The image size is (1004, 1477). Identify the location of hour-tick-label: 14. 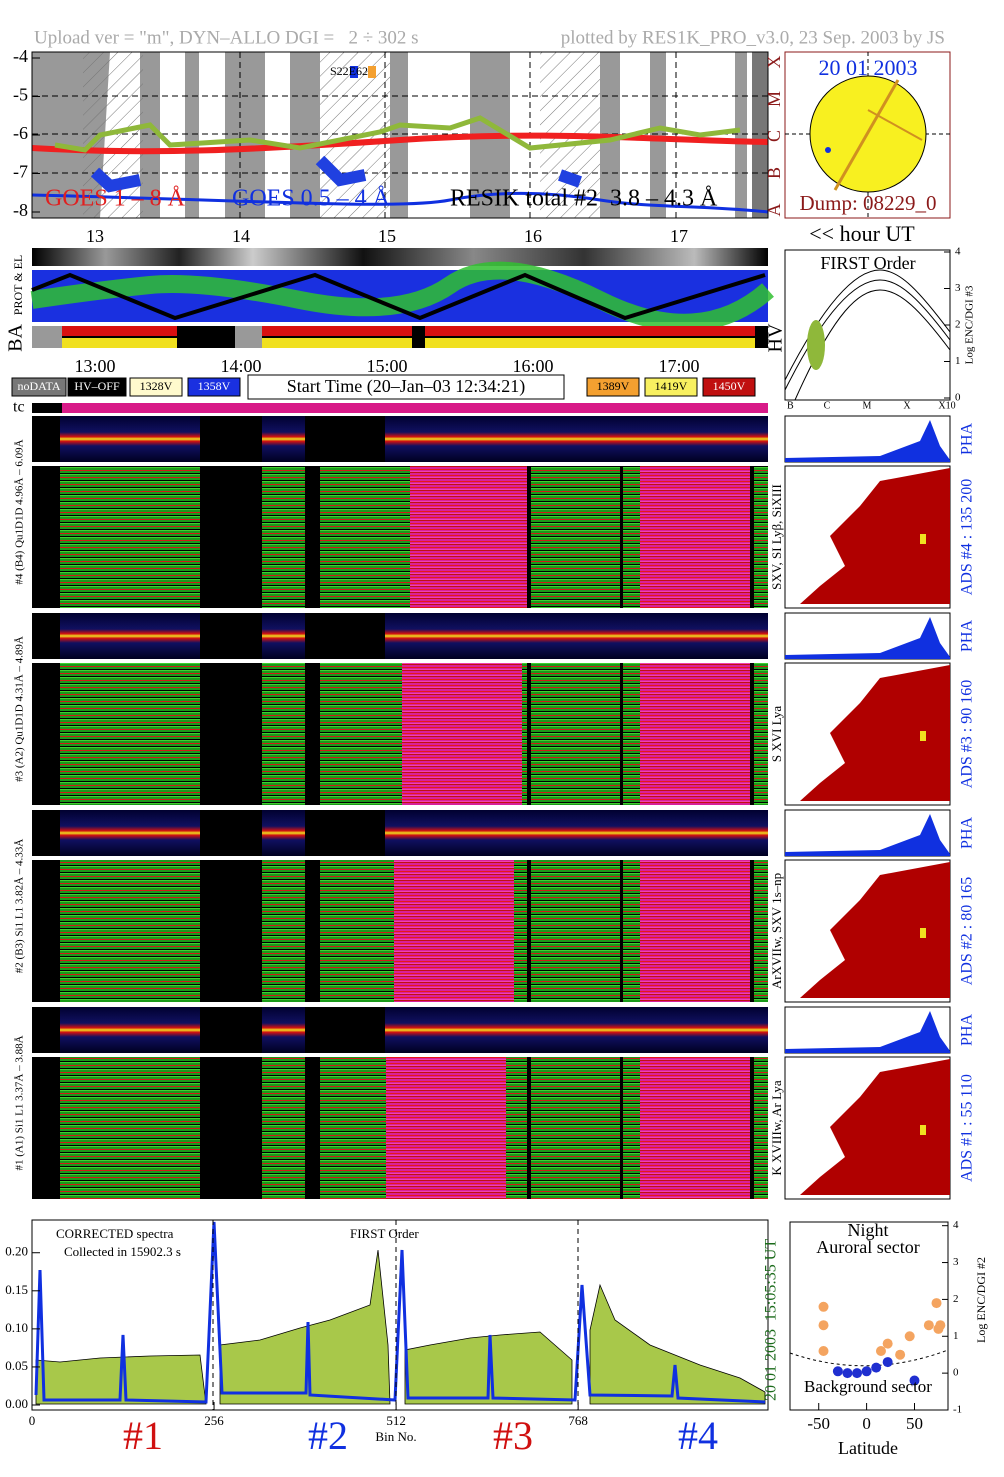
(241, 236).